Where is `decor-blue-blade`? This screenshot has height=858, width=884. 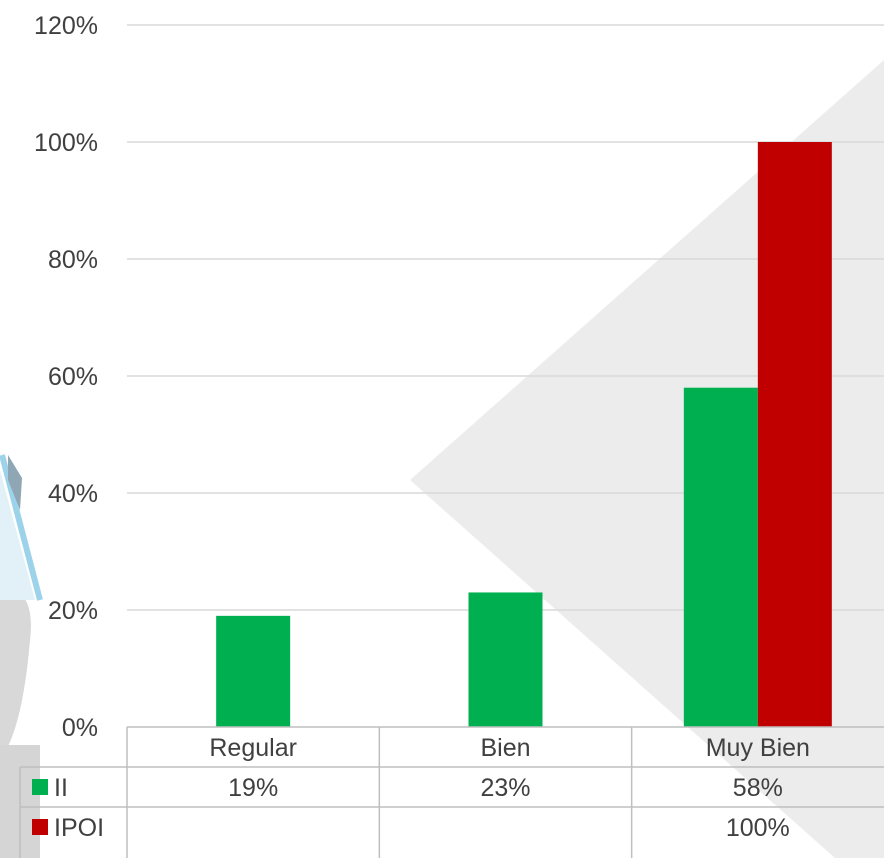 decor-blue-blade is located at coordinates (17, 535).